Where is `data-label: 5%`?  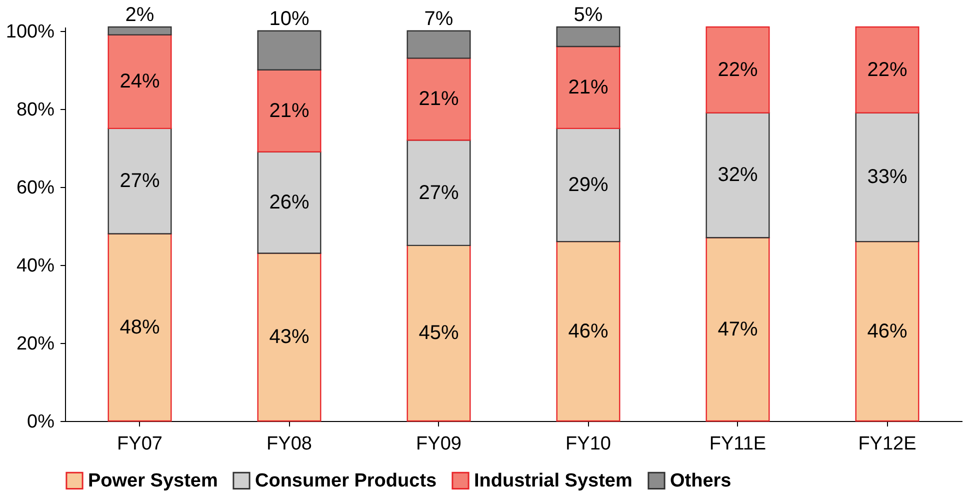 data-label: 5% is located at coordinates (588, 15).